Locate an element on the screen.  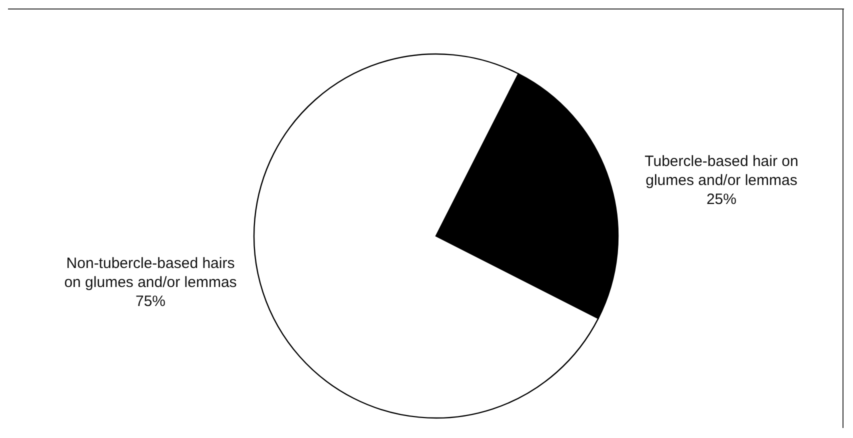
slice-label: Non-tubercle-based hairs on glumes and/or lemmas is located at coordinates (150, 272).